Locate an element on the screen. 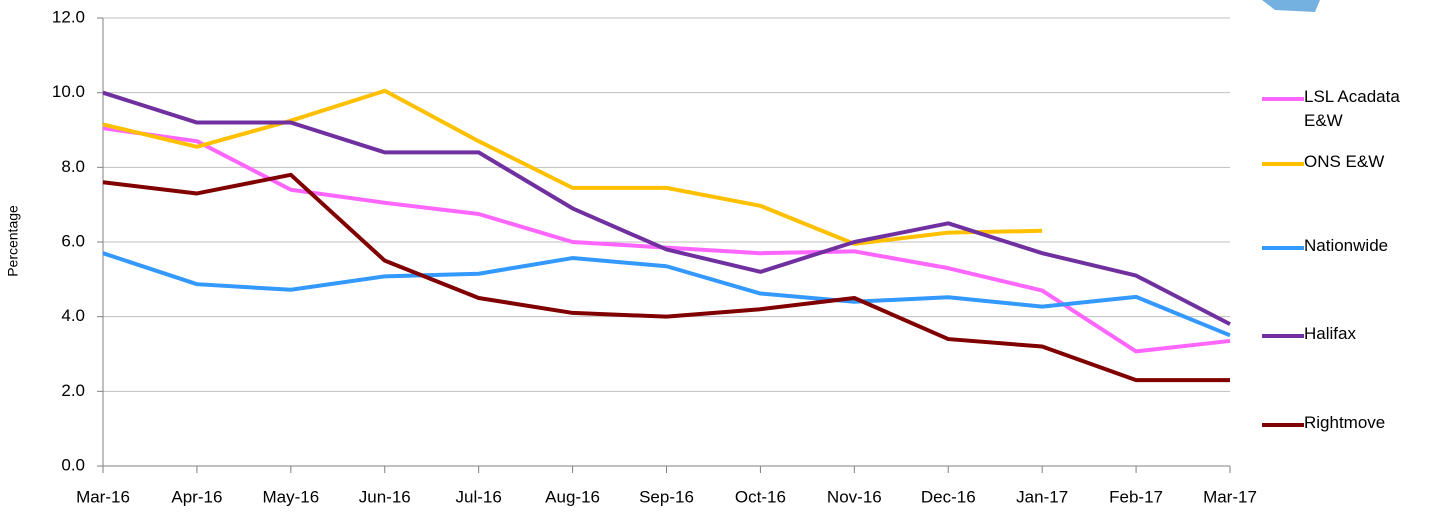 Image resolution: width=1444 pixels, height=513 pixels. legend-item: Halifax is located at coordinates (1352, 335).